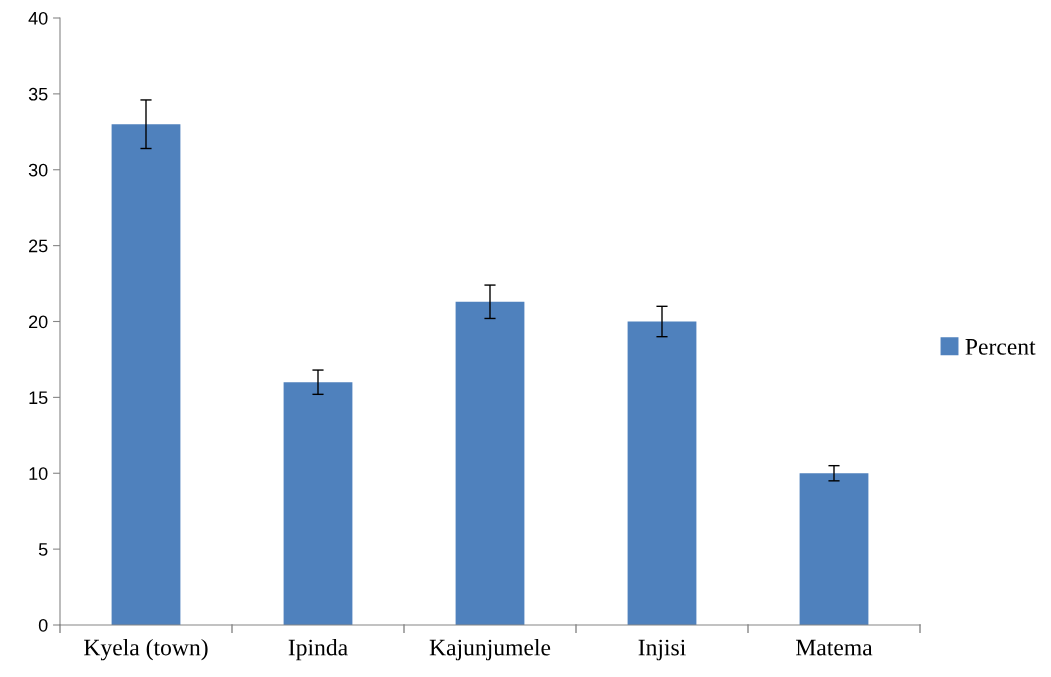  What do you see at coordinates (38, 246) in the screenshot?
I see `y-tick-label: 25` at bounding box center [38, 246].